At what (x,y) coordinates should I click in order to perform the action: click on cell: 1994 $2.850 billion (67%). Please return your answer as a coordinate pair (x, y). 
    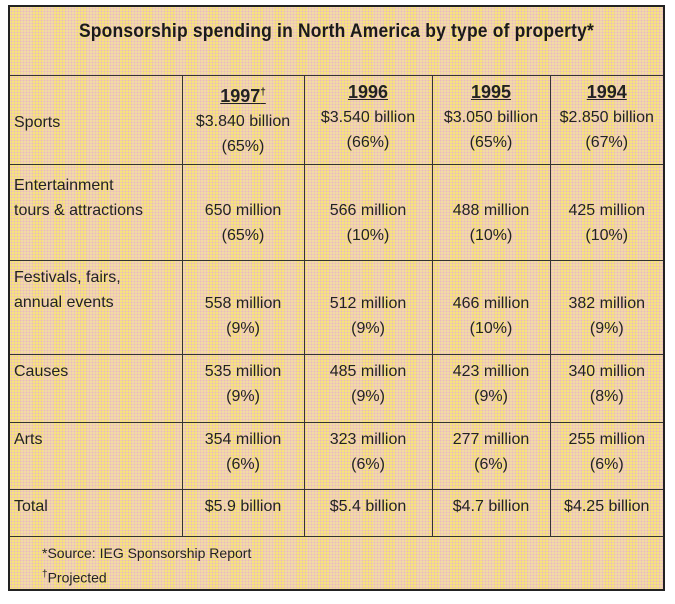
    Looking at the image, I should click on (606, 120).